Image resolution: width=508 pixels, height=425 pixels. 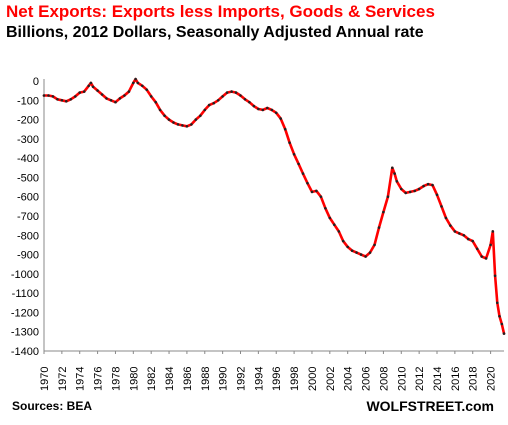 I want to click on y-tick-label: -500, so click(x=28, y=178).